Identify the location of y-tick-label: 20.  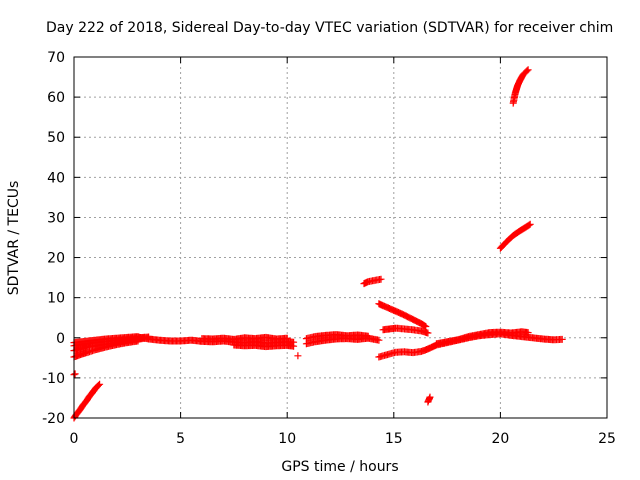
(56, 259).